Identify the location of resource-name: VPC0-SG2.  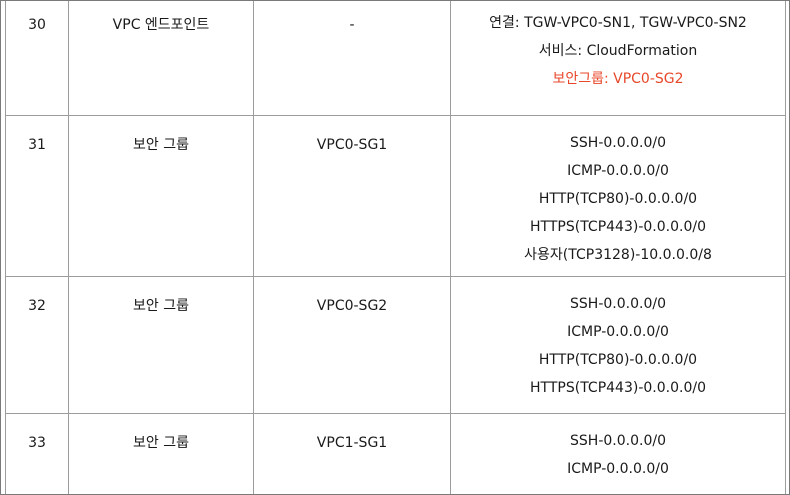
(352, 345).